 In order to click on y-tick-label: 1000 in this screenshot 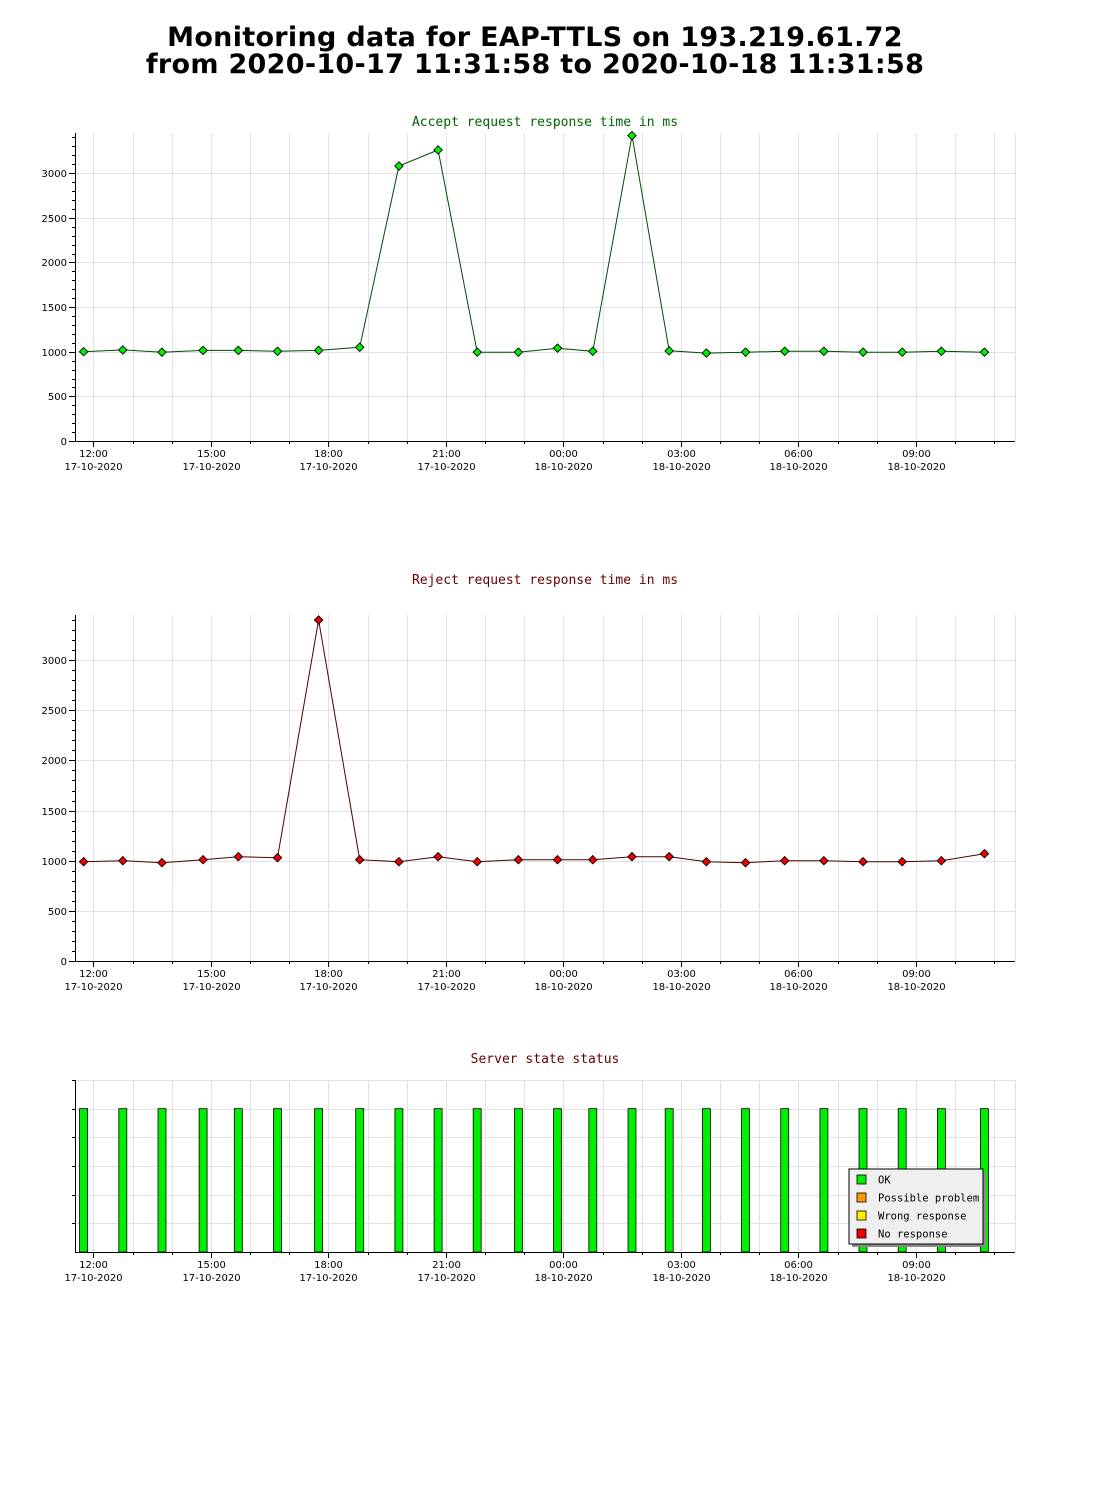, I will do `click(54, 862)`.